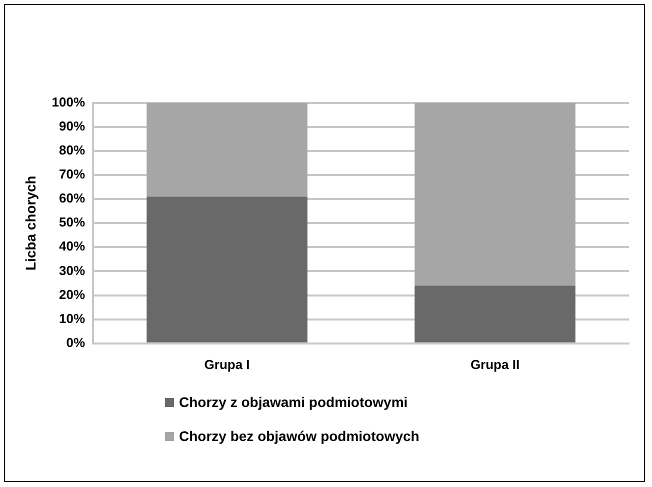  I want to click on y-tick-label: 80%, so click(72, 150).